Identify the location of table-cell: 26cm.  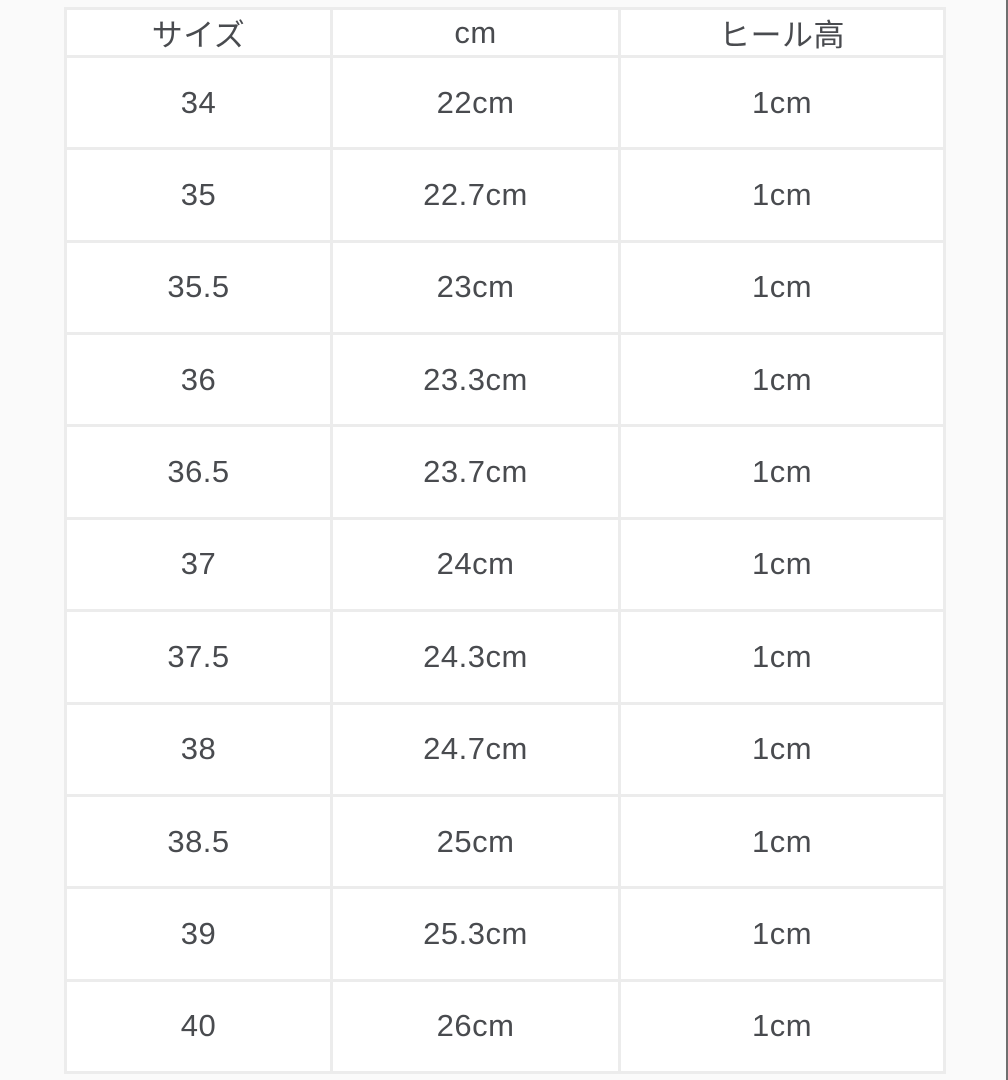
(475, 1026).